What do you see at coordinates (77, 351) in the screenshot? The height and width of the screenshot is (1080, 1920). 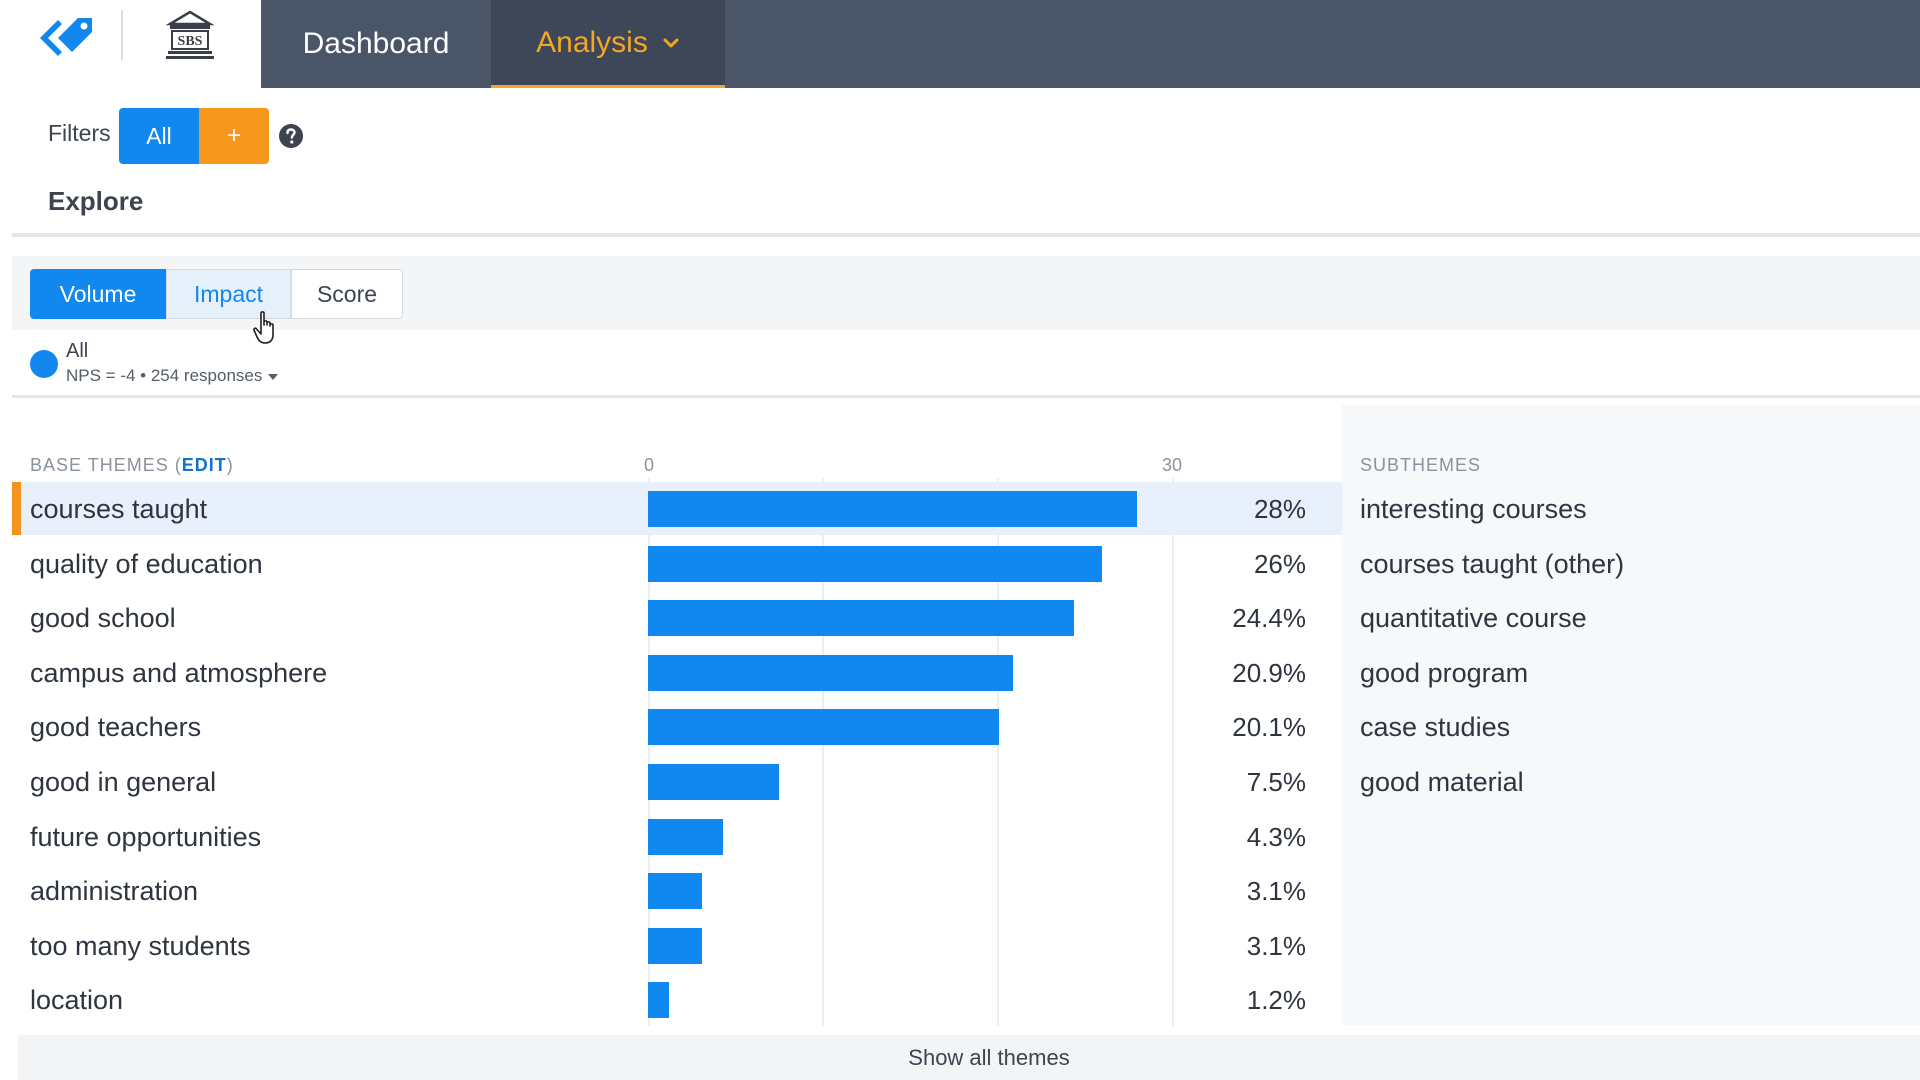 I see `series-name: All` at bounding box center [77, 351].